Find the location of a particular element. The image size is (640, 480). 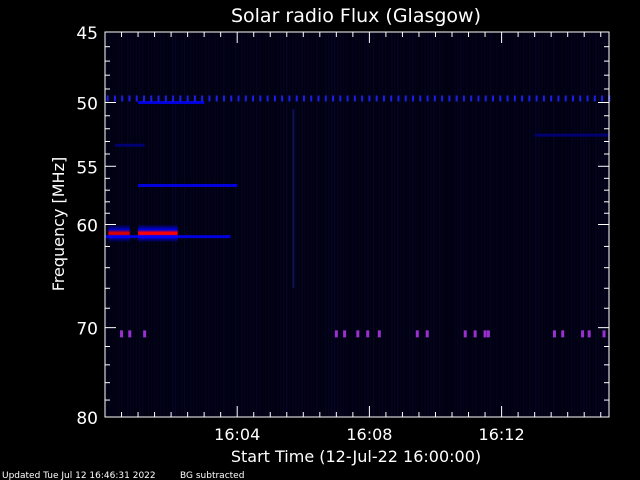

y-tick-label: 55 is located at coordinates (87, 168).